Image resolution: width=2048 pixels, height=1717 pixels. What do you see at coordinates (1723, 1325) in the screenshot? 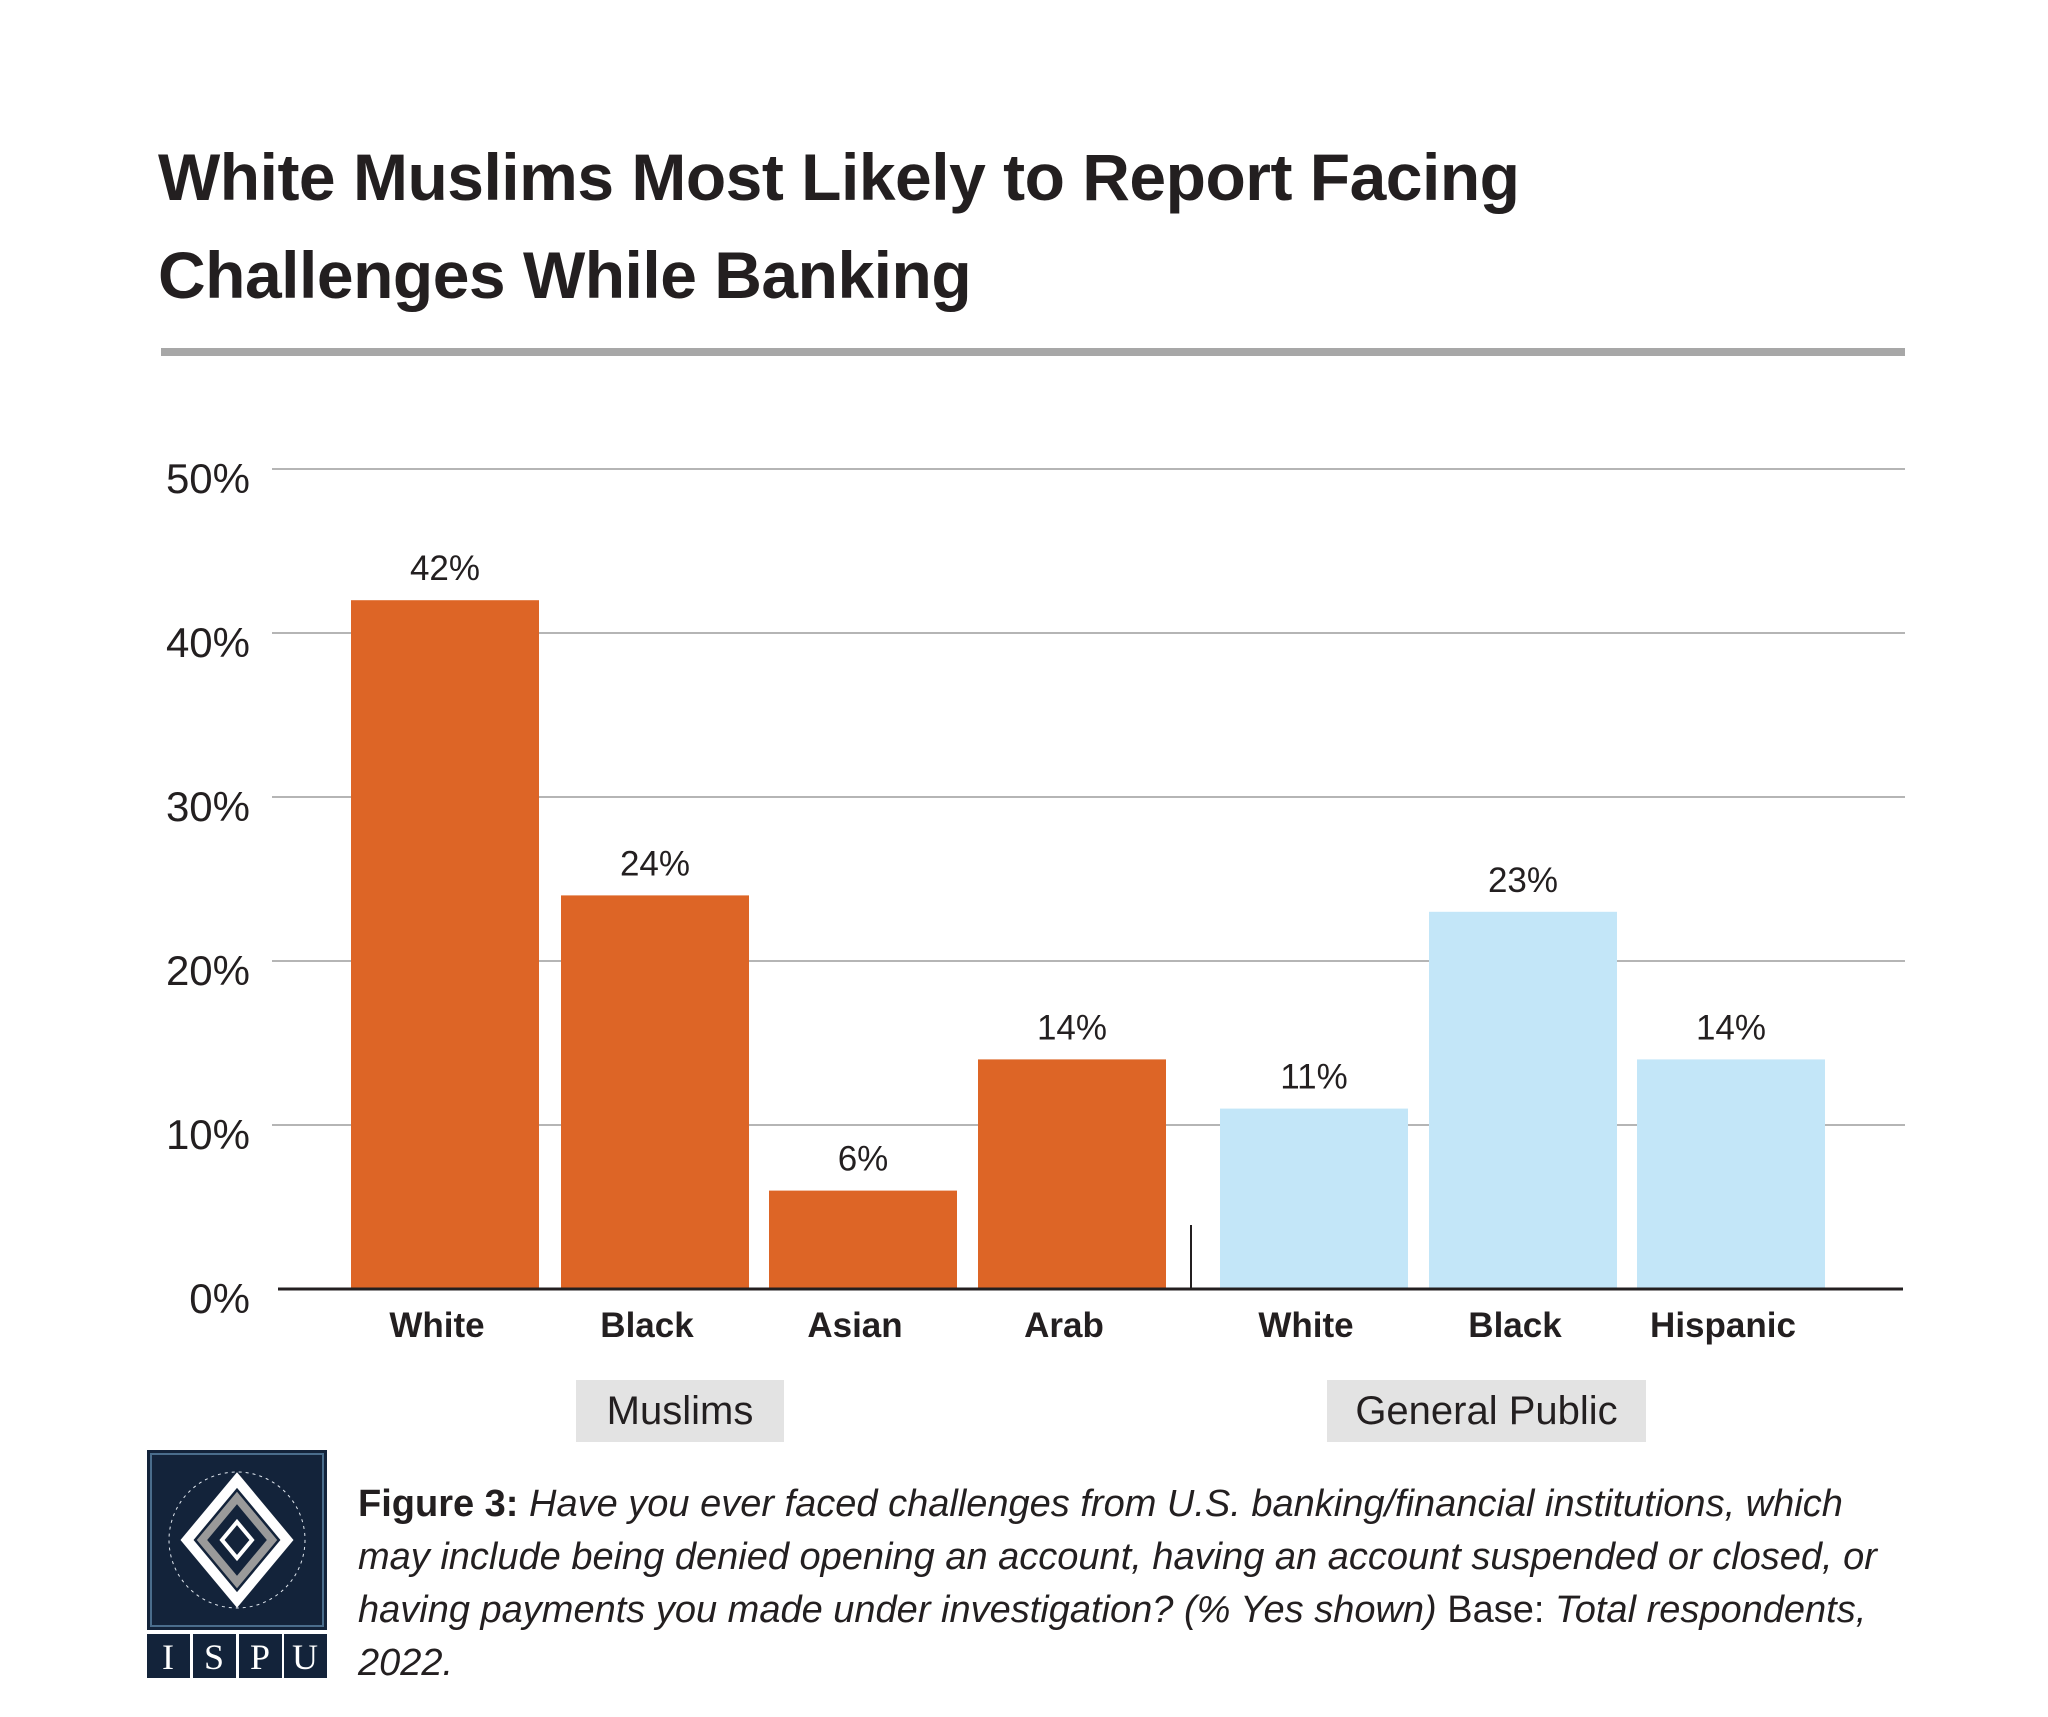
I see `x-tick-label: Hispanic` at bounding box center [1723, 1325].